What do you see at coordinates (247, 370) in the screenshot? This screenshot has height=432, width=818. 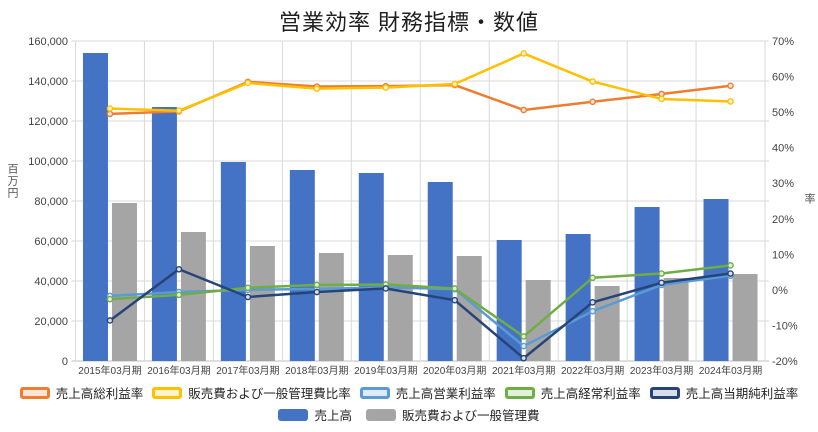 I see `x-axis-tick: 2017年03月期` at bounding box center [247, 370].